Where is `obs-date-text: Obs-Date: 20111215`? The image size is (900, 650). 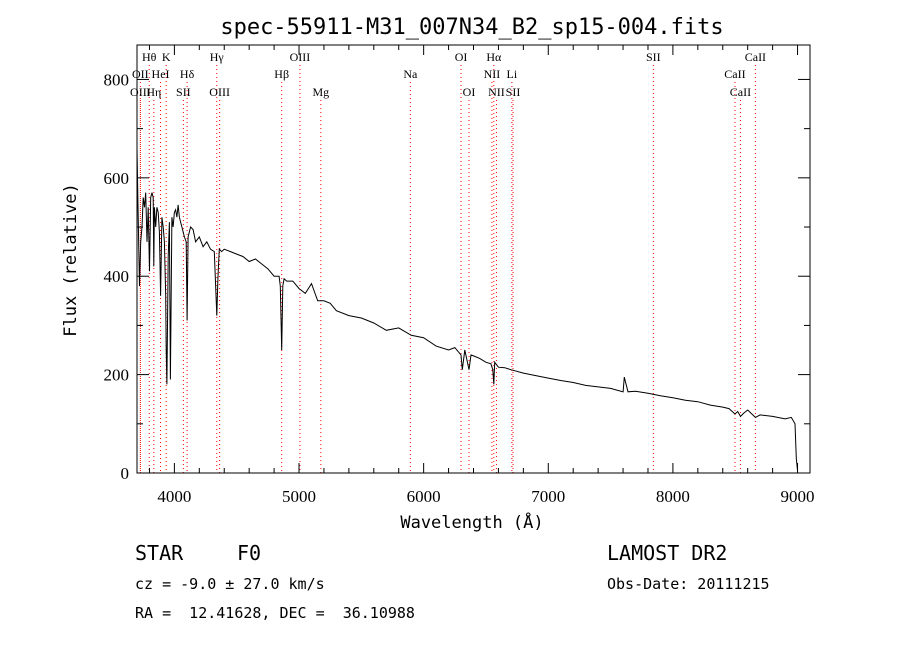
obs-date-text: Obs-Date: 20111215 is located at coordinates (688, 584).